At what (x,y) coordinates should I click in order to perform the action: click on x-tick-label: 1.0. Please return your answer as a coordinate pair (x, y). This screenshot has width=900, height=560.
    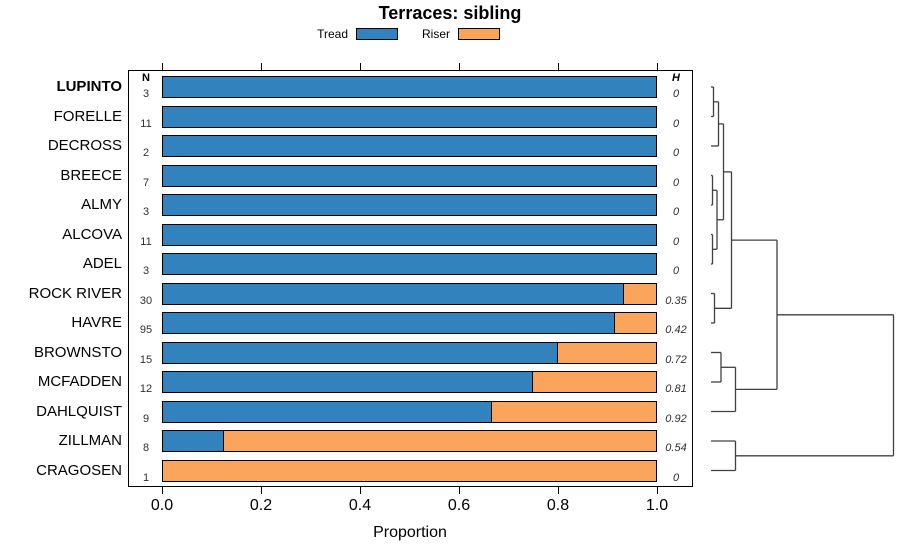
    Looking at the image, I should click on (657, 505).